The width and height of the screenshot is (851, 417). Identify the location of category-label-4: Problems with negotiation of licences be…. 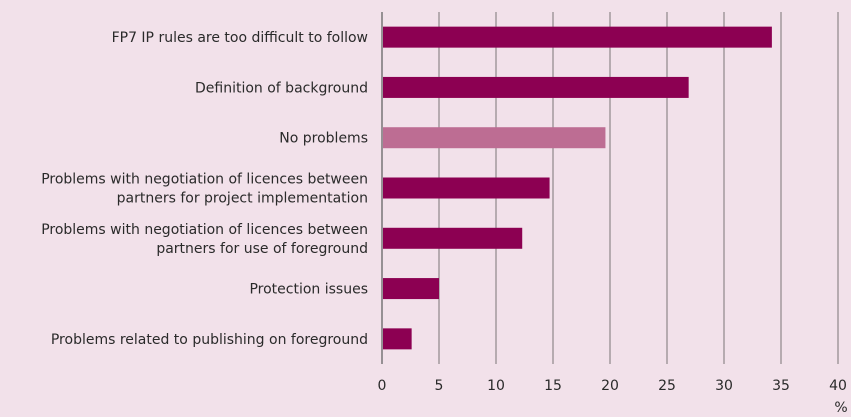
(204, 239).